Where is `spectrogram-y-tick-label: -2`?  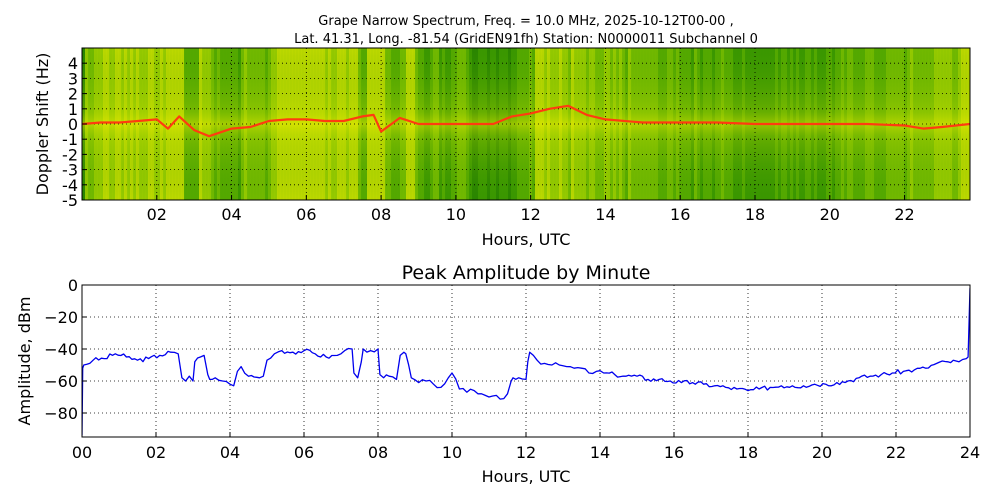 spectrogram-y-tick-label: -2 is located at coordinates (70, 154).